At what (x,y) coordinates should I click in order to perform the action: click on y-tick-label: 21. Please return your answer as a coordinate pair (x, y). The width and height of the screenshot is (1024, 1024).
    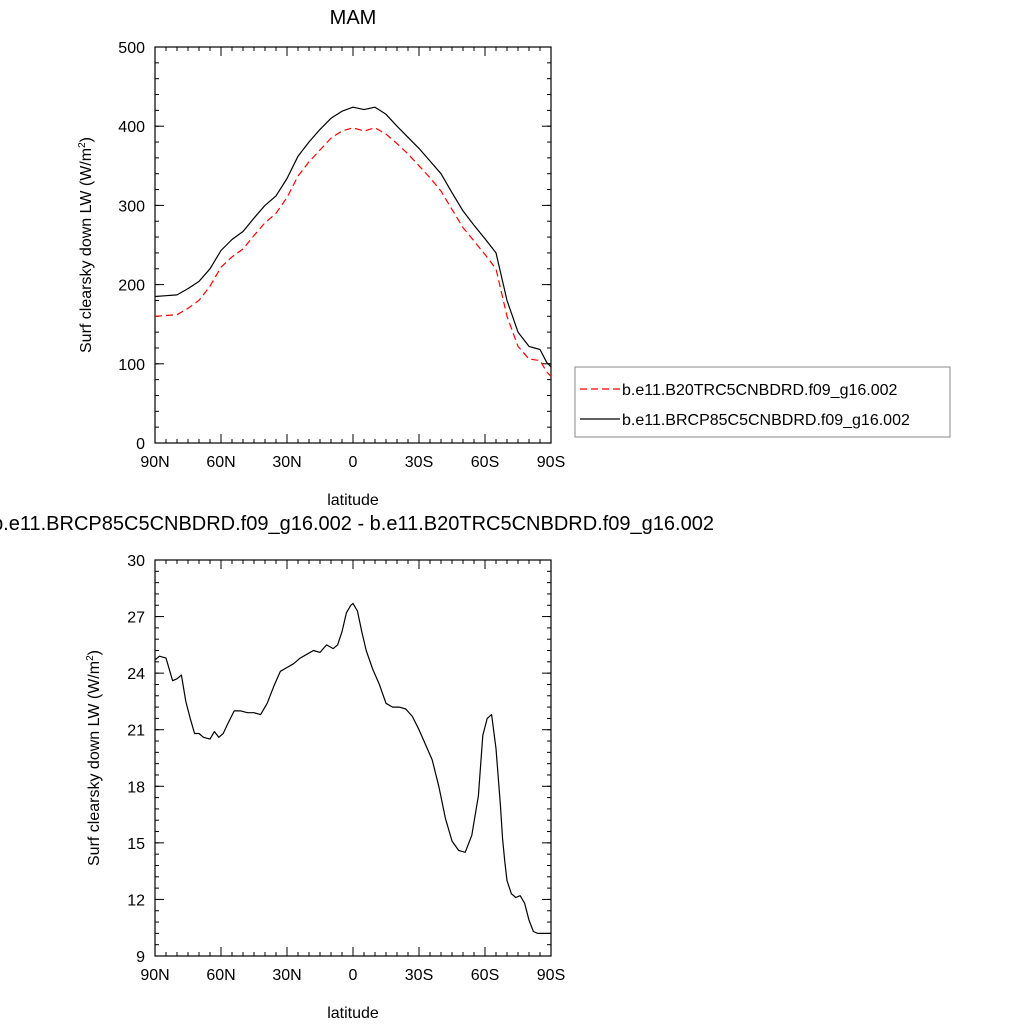
    Looking at the image, I should click on (136, 731).